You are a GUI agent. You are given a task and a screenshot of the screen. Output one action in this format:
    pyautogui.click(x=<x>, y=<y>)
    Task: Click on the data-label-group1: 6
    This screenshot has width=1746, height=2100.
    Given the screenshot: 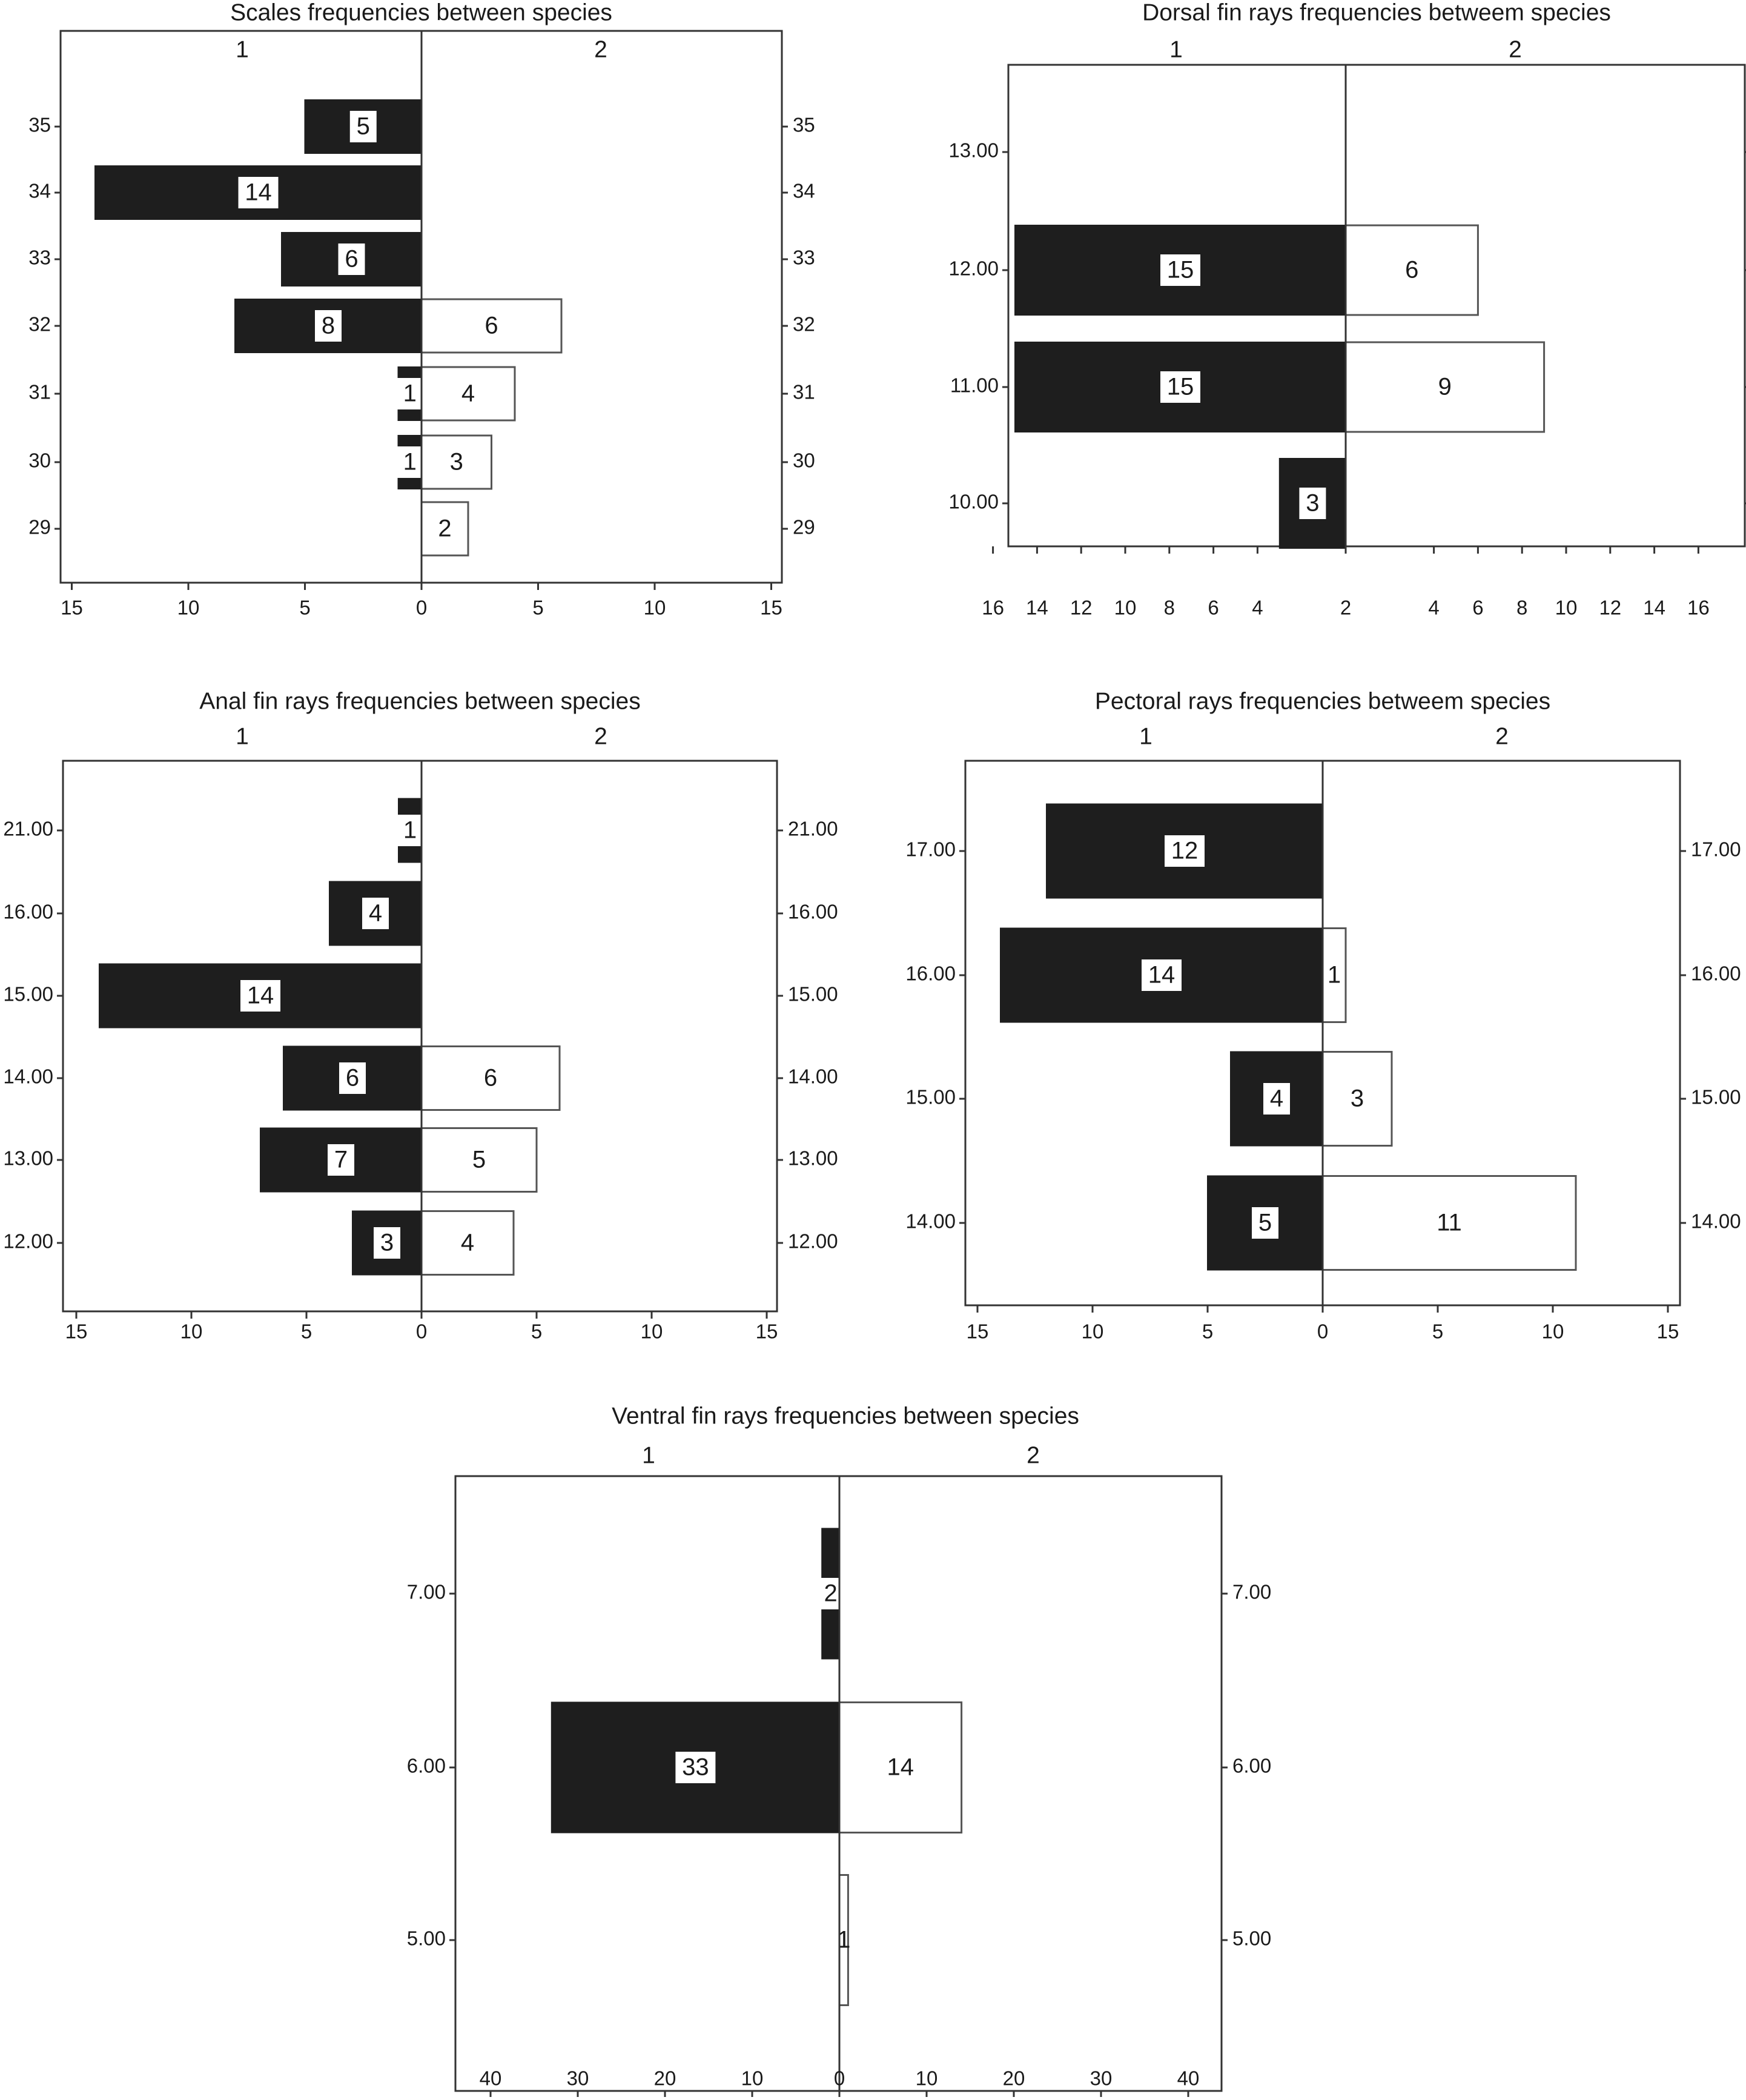 What is the action you would take?
    pyautogui.click(x=351, y=259)
    